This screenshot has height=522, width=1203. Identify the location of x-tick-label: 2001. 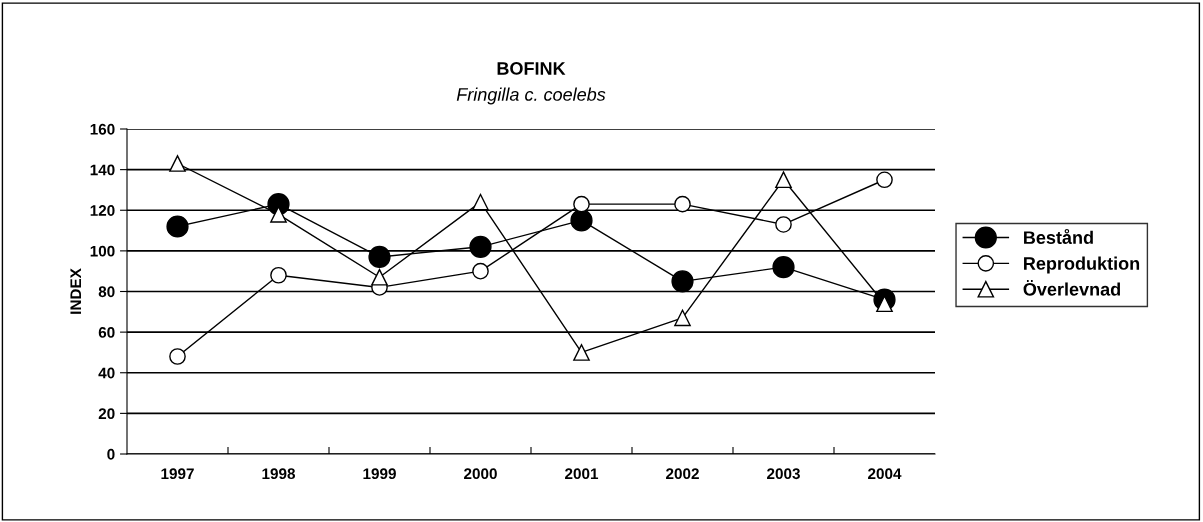
(582, 474).